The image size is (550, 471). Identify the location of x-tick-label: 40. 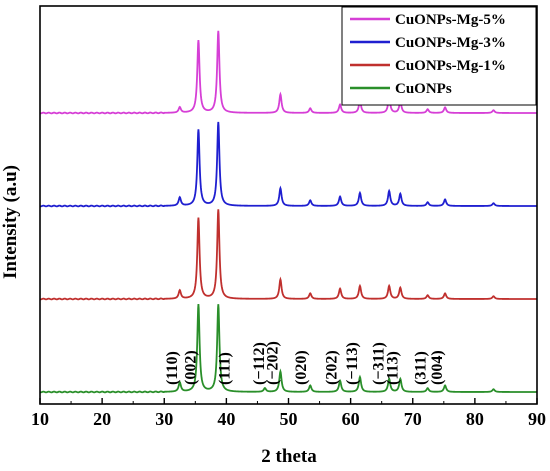
(226, 419).